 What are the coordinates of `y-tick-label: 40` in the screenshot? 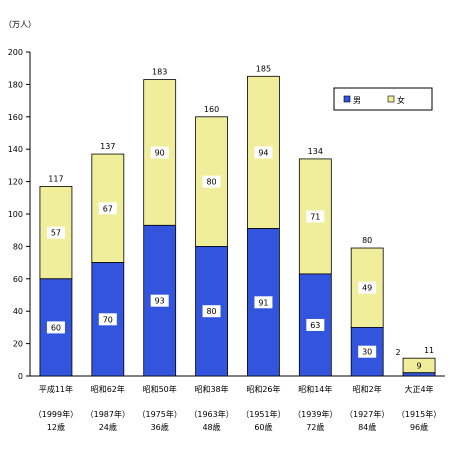 It's located at (18, 311).